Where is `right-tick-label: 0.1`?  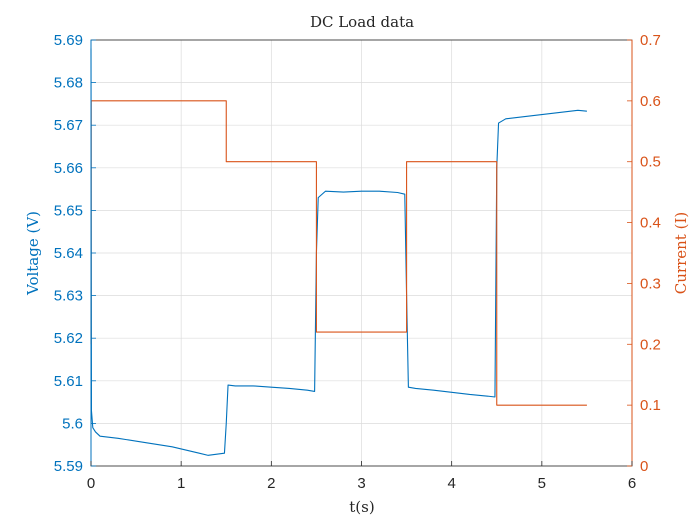 right-tick-label: 0.1 is located at coordinates (650, 405).